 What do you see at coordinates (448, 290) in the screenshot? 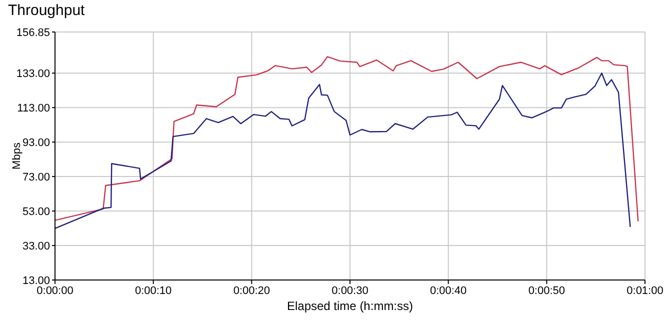
I see `x-tick-label: 0:00:40` at bounding box center [448, 290].